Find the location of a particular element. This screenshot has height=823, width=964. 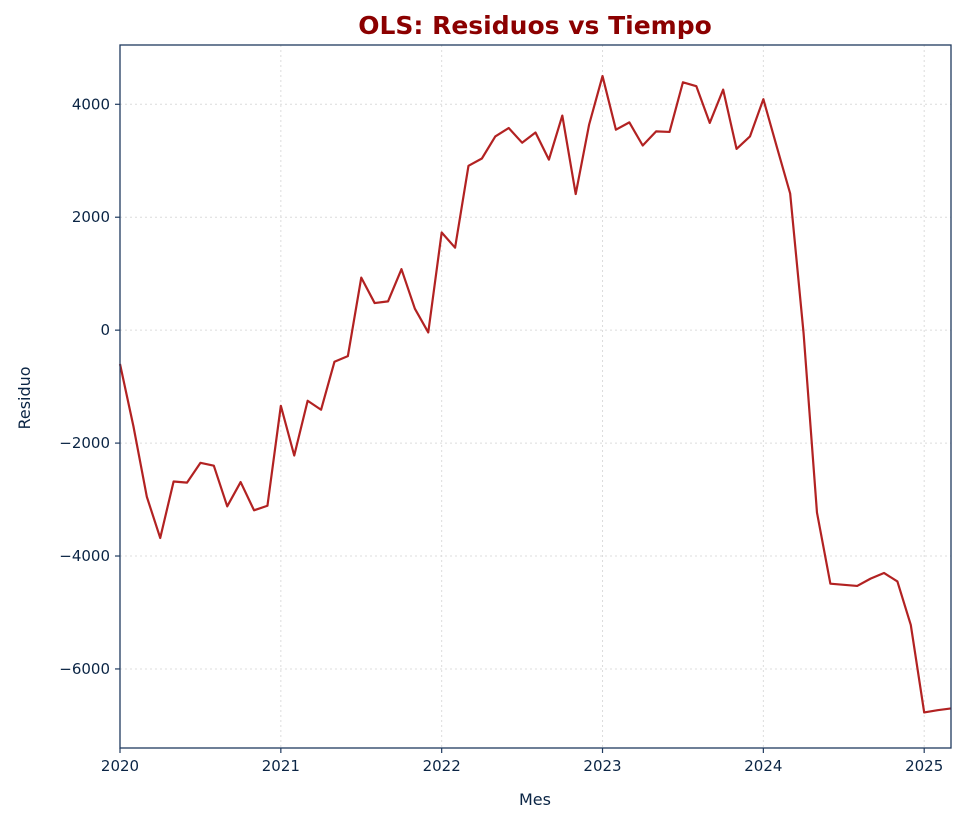

y-tick-label: 0 is located at coordinates (105, 330).